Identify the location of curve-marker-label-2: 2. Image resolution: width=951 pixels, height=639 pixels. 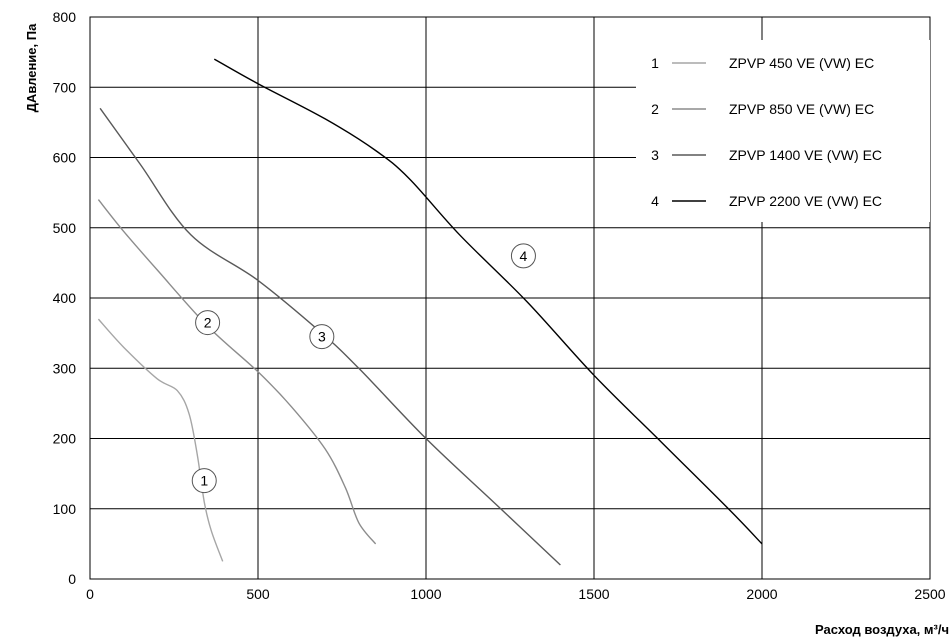
(208, 323).